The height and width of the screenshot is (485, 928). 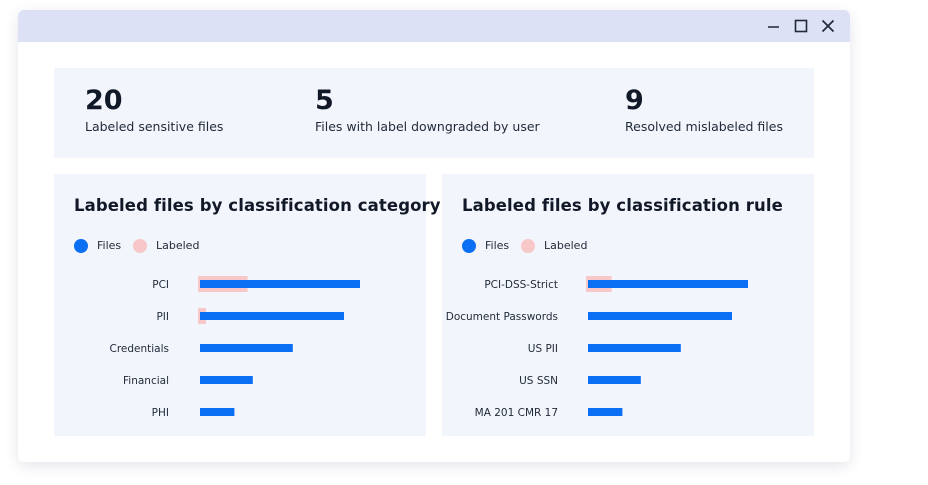 What do you see at coordinates (434, 26) in the screenshot?
I see `title-bar` at bounding box center [434, 26].